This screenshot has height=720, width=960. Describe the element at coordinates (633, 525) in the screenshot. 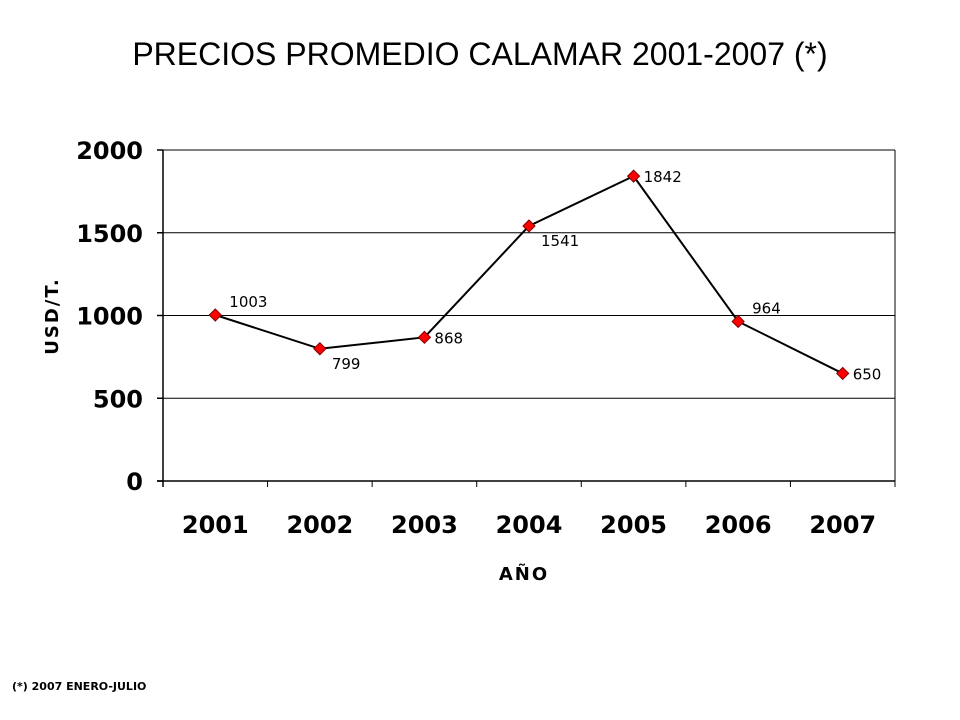

I see `x-tick-label: 2005` at that location.